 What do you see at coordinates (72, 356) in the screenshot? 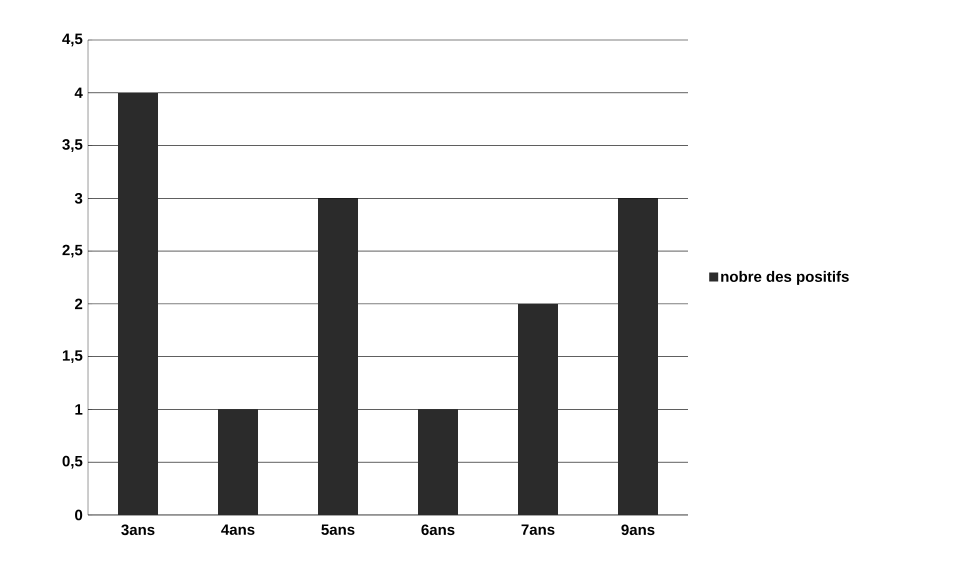
I see `y-tick-label: 1,5` at bounding box center [72, 356].